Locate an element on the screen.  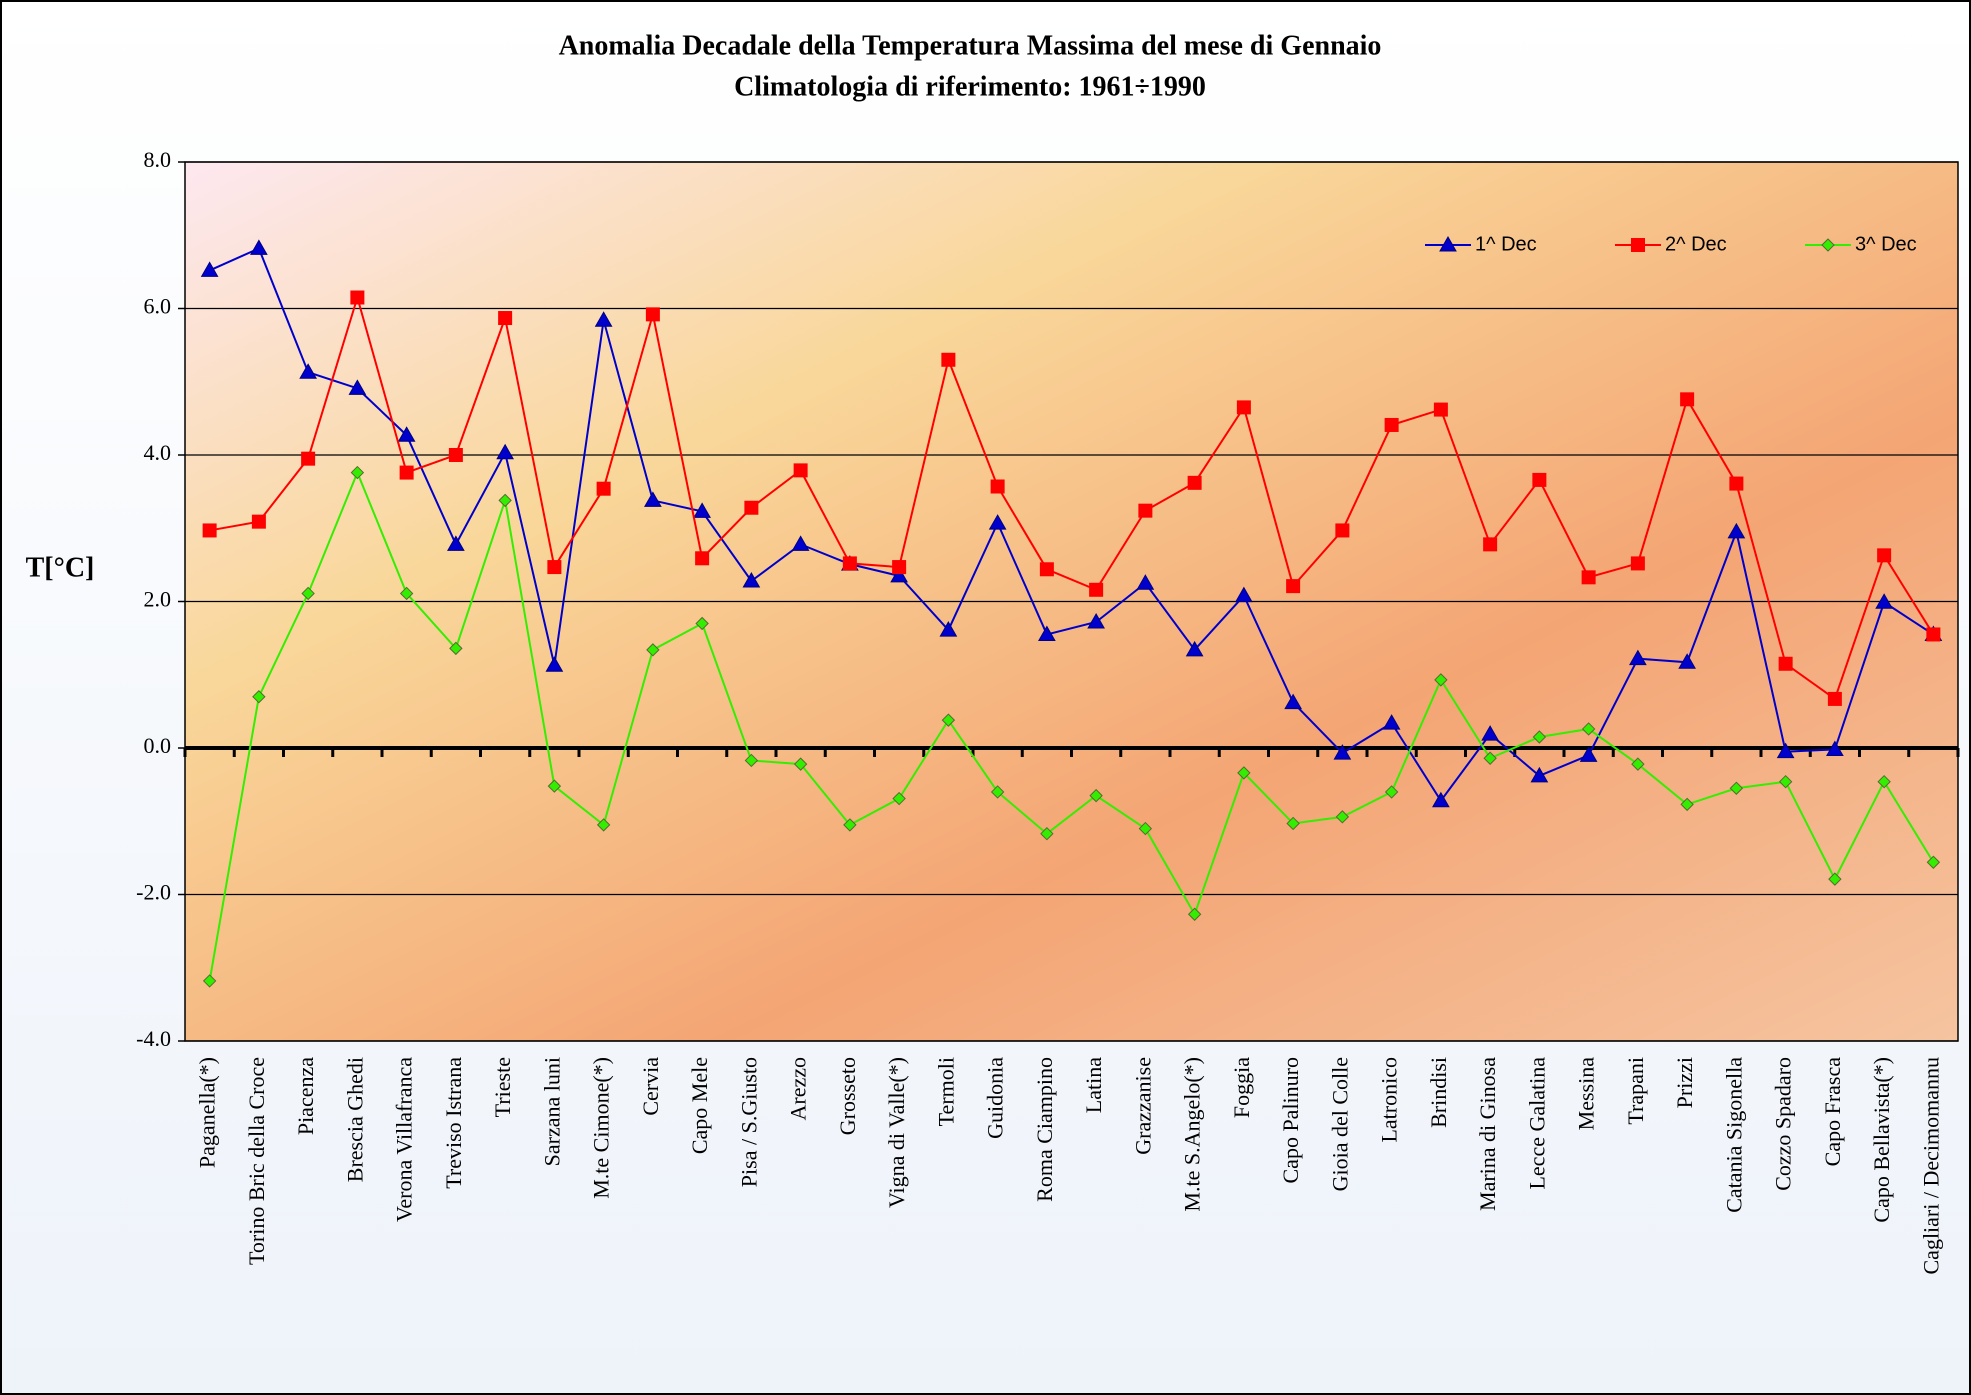
y-axis-label: T[°C] is located at coordinates (60, 567).